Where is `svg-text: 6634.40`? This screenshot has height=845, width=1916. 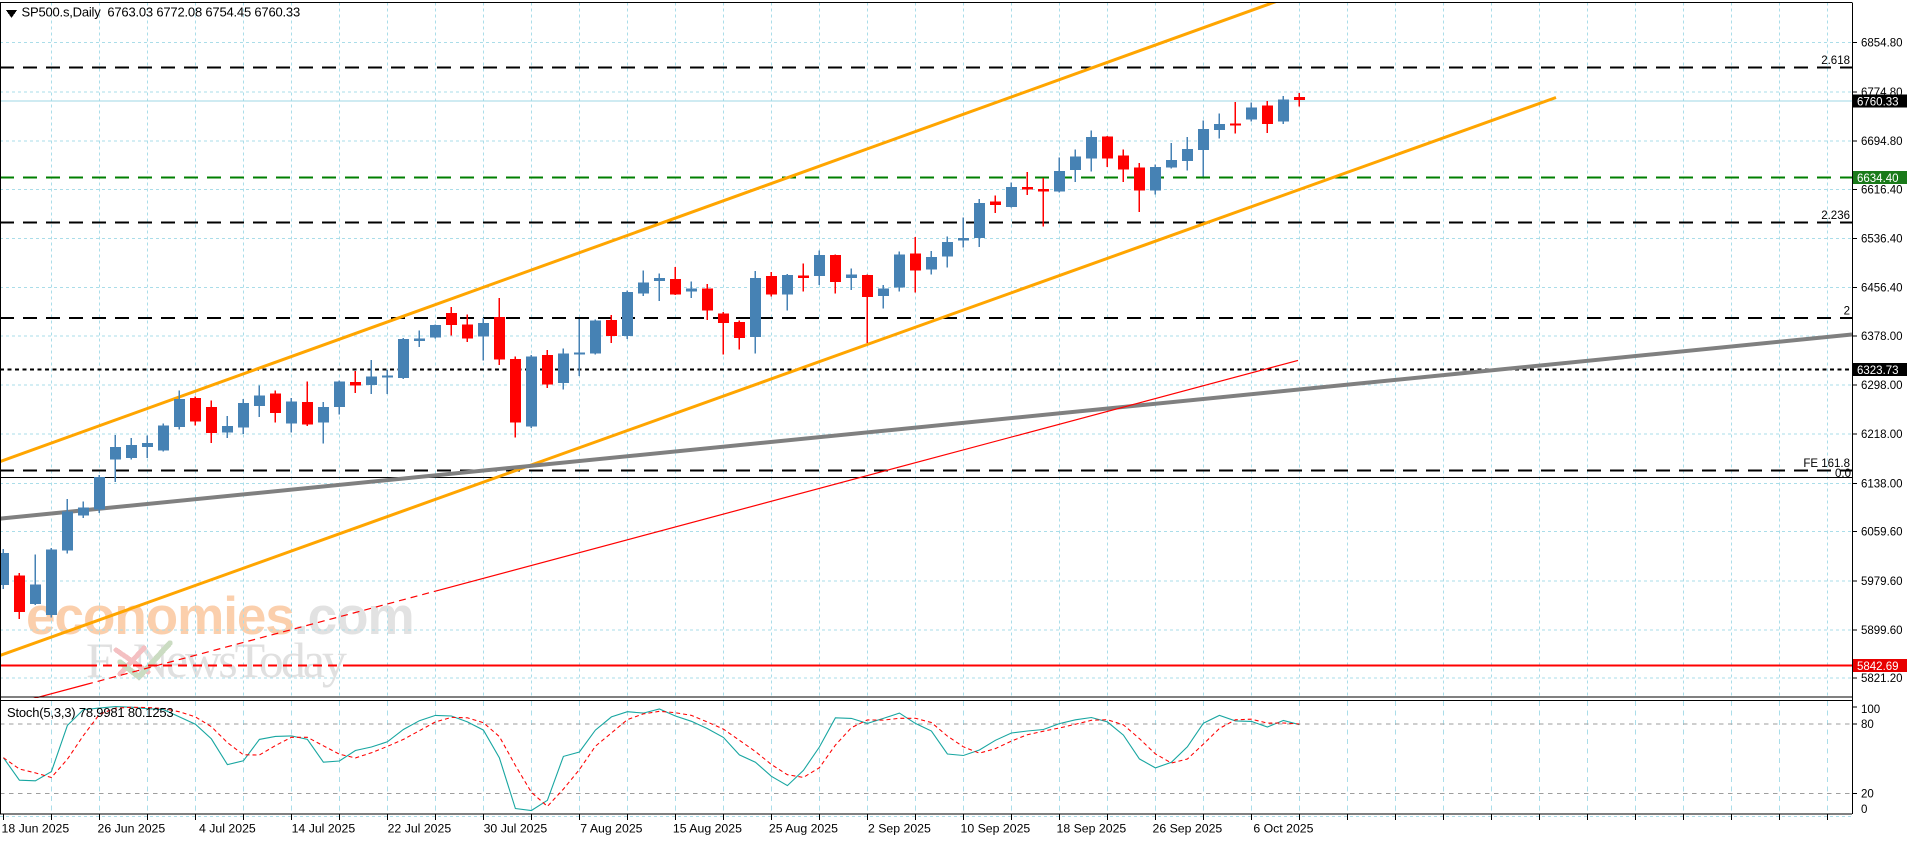
svg-text: 6634.40 is located at coordinates (1878, 179).